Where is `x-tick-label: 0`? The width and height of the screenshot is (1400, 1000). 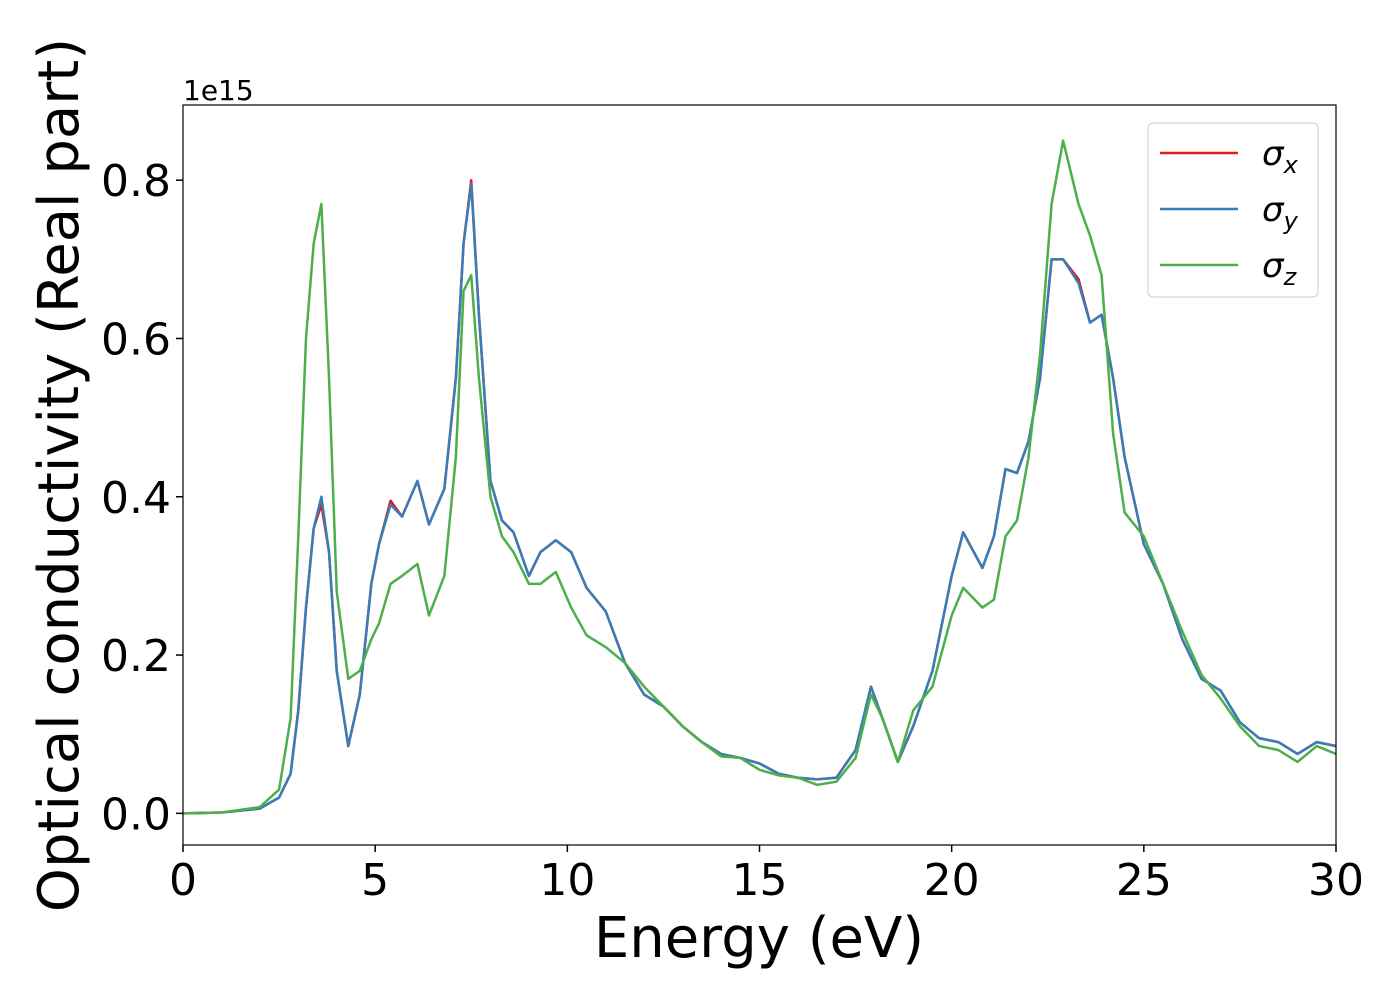
x-tick-label: 0 is located at coordinates (183, 880).